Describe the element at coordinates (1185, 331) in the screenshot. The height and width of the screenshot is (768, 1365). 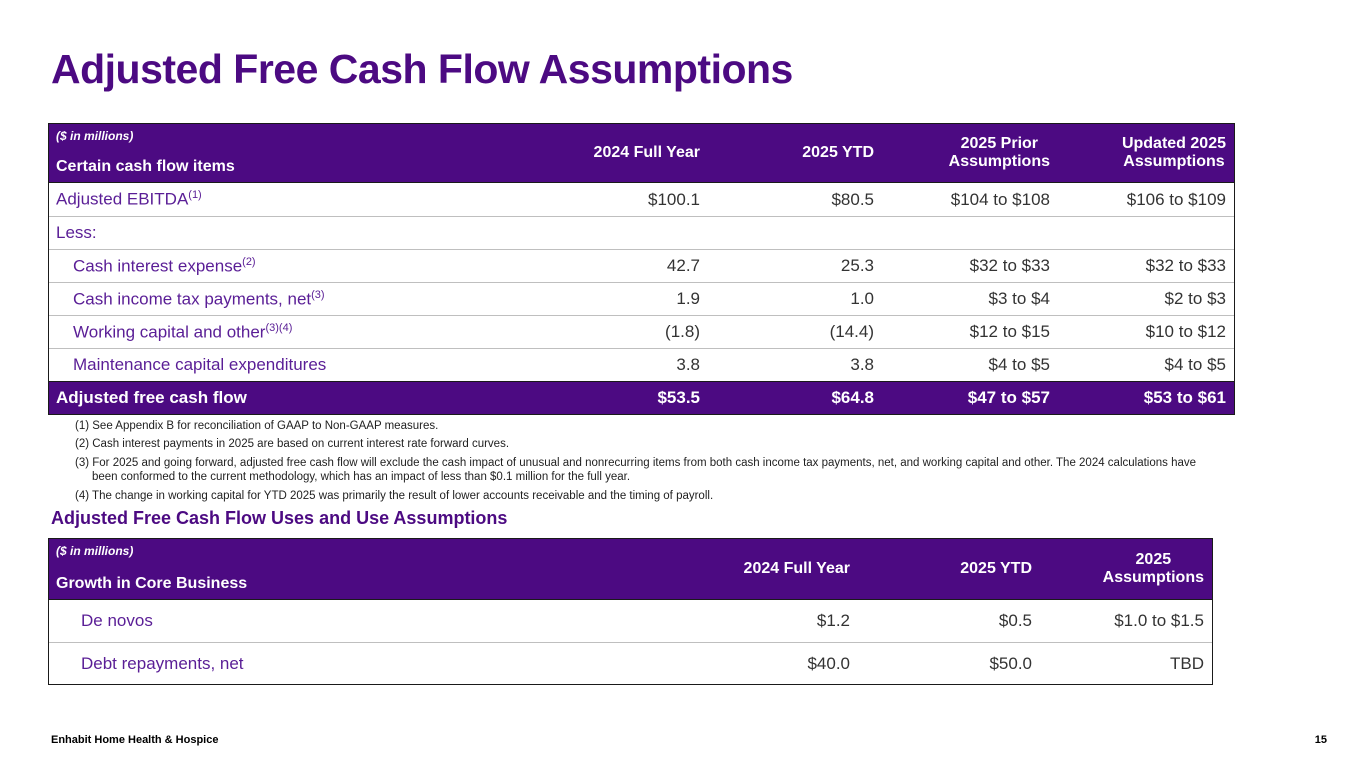
I see `cell-value: $10 to $12` at that location.